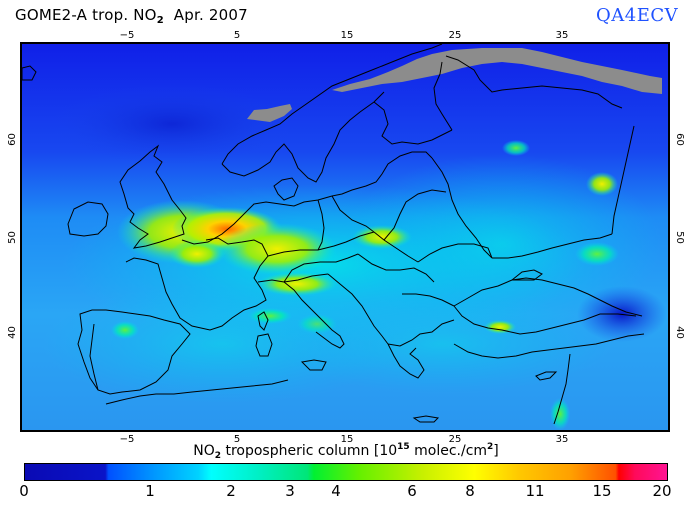 The height and width of the screenshot is (507, 692). What do you see at coordinates (412, 491) in the screenshot?
I see `colorbar-label-6: 6` at bounding box center [412, 491].